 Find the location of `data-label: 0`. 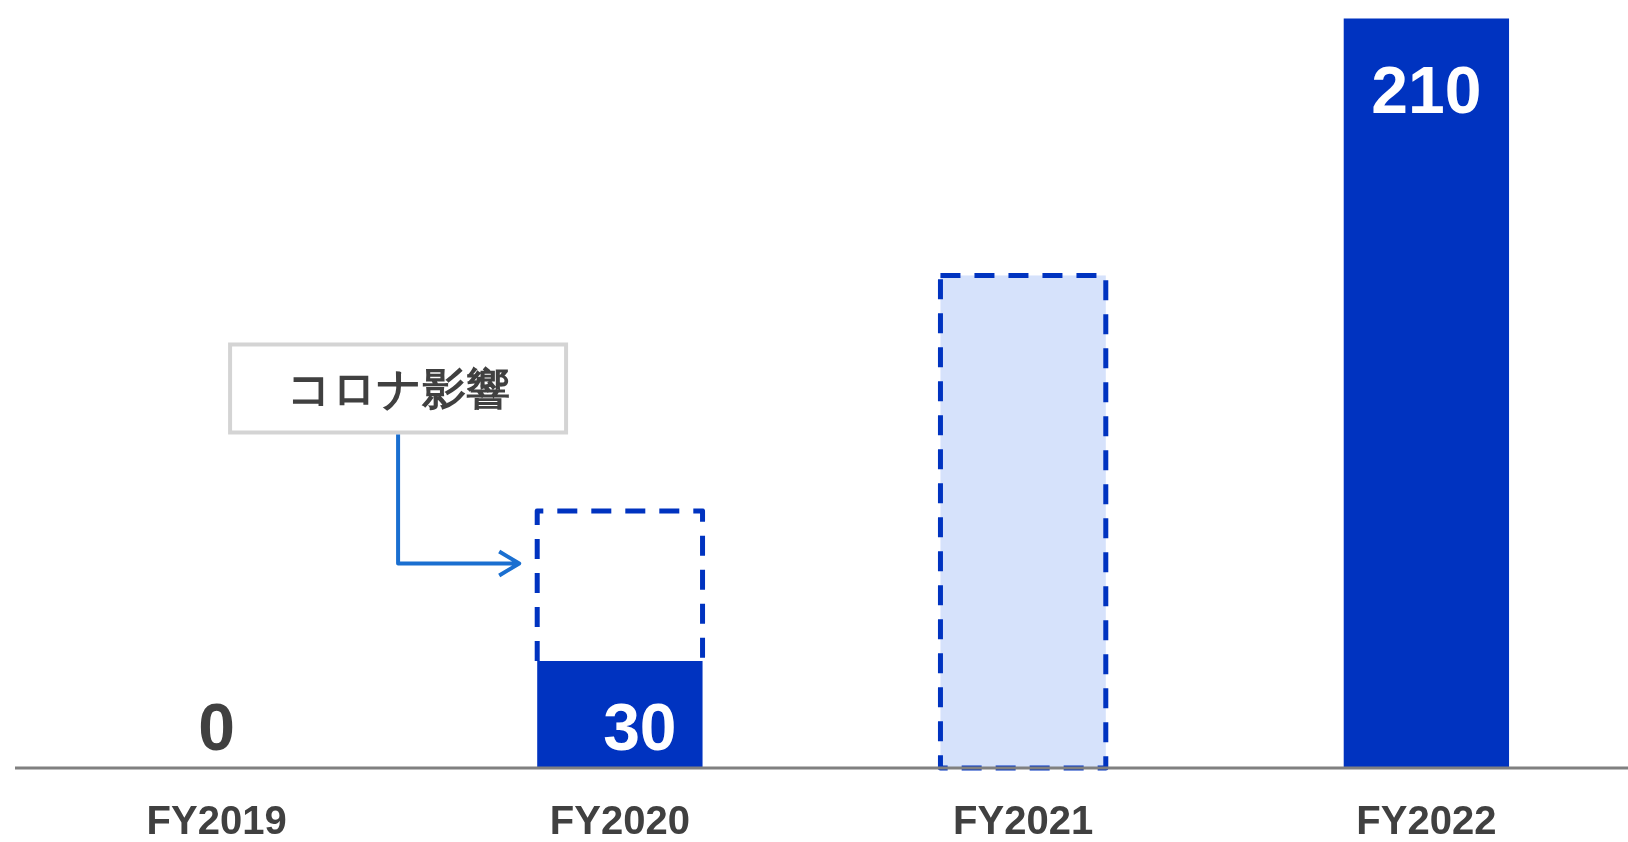

data-label: 0 is located at coordinates (216, 727).